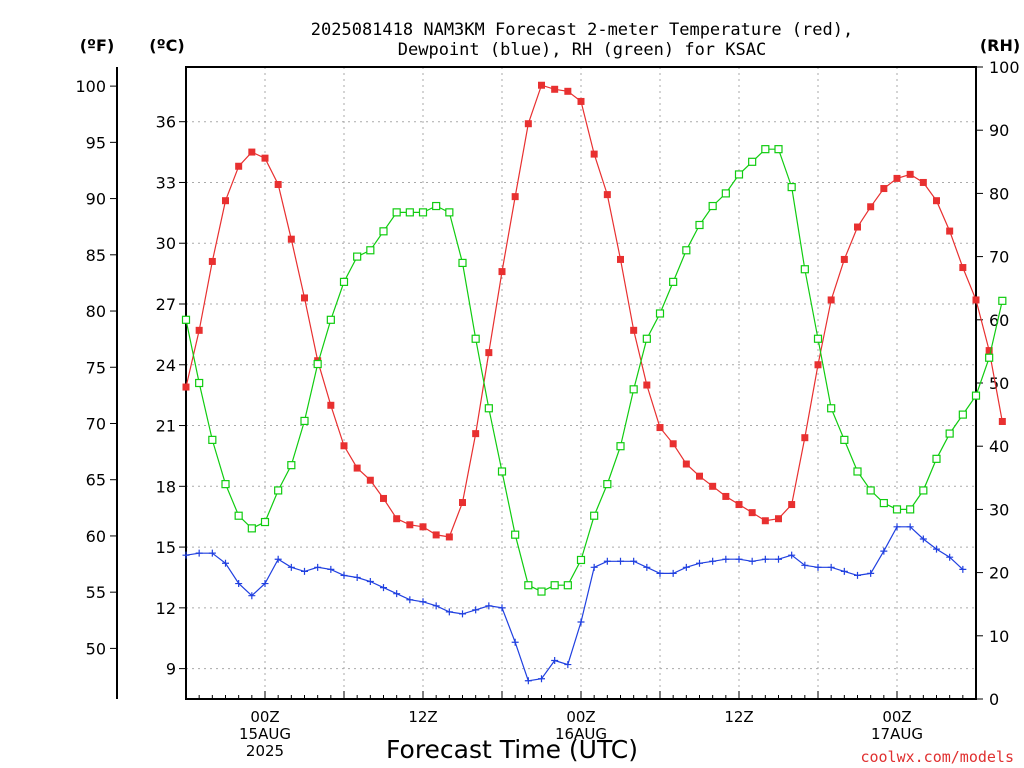  What do you see at coordinates (512, 749) in the screenshot?
I see `x-axis-title: Forecast Time (UTC)` at bounding box center [512, 749].